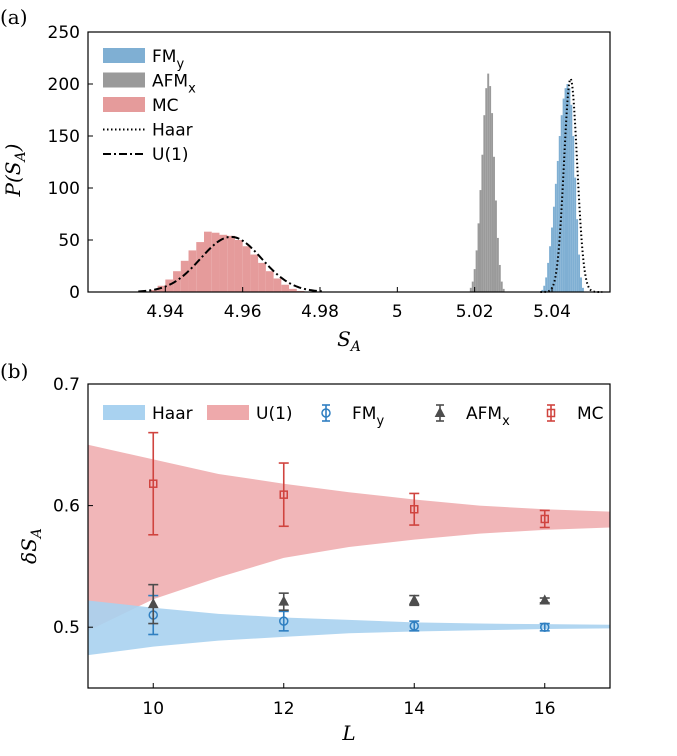 This screenshot has width=677, height=756. I want to click on legend-label-main: U(1), so click(274, 414).